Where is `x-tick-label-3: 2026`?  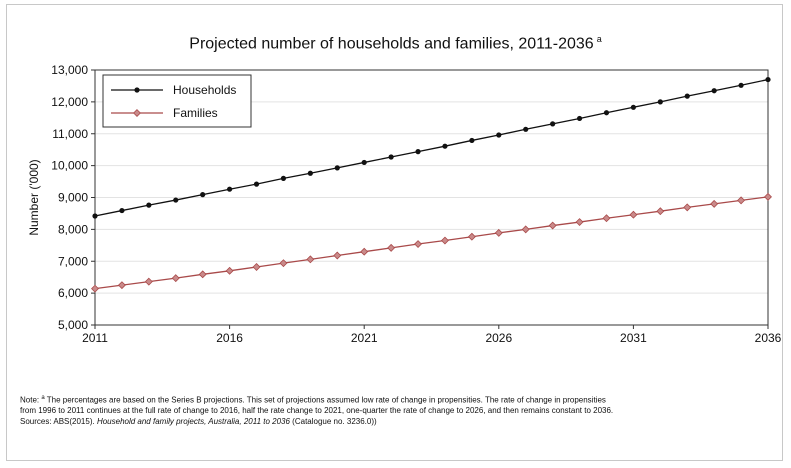 x-tick-label-3: 2026 is located at coordinates (498, 338).